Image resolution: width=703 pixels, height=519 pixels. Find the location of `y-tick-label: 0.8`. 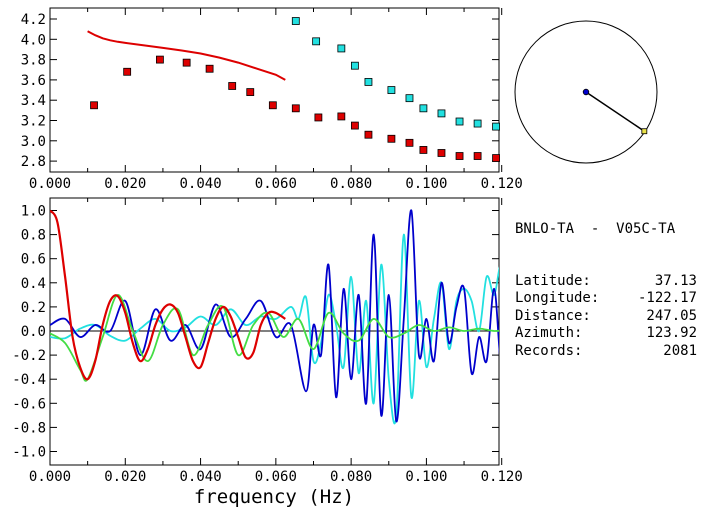

y-tick-label: 0.8 is located at coordinates (33, 236).